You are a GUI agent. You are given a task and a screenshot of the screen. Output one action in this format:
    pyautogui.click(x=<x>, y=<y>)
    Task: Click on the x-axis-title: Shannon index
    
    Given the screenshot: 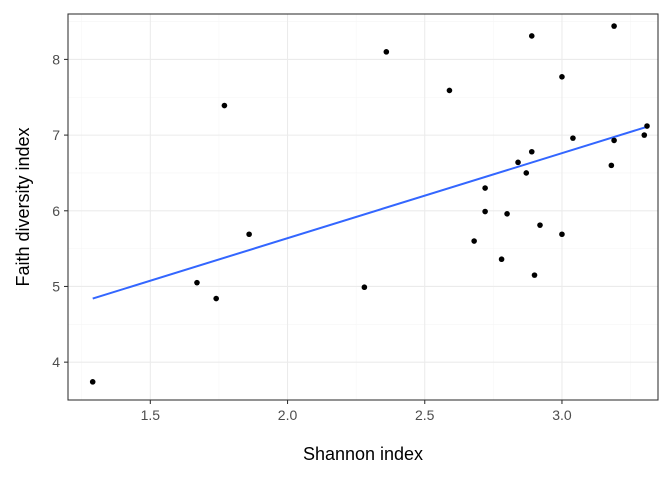 What is the action you would take?
    pyautogui.click(x=363, y=454)
    